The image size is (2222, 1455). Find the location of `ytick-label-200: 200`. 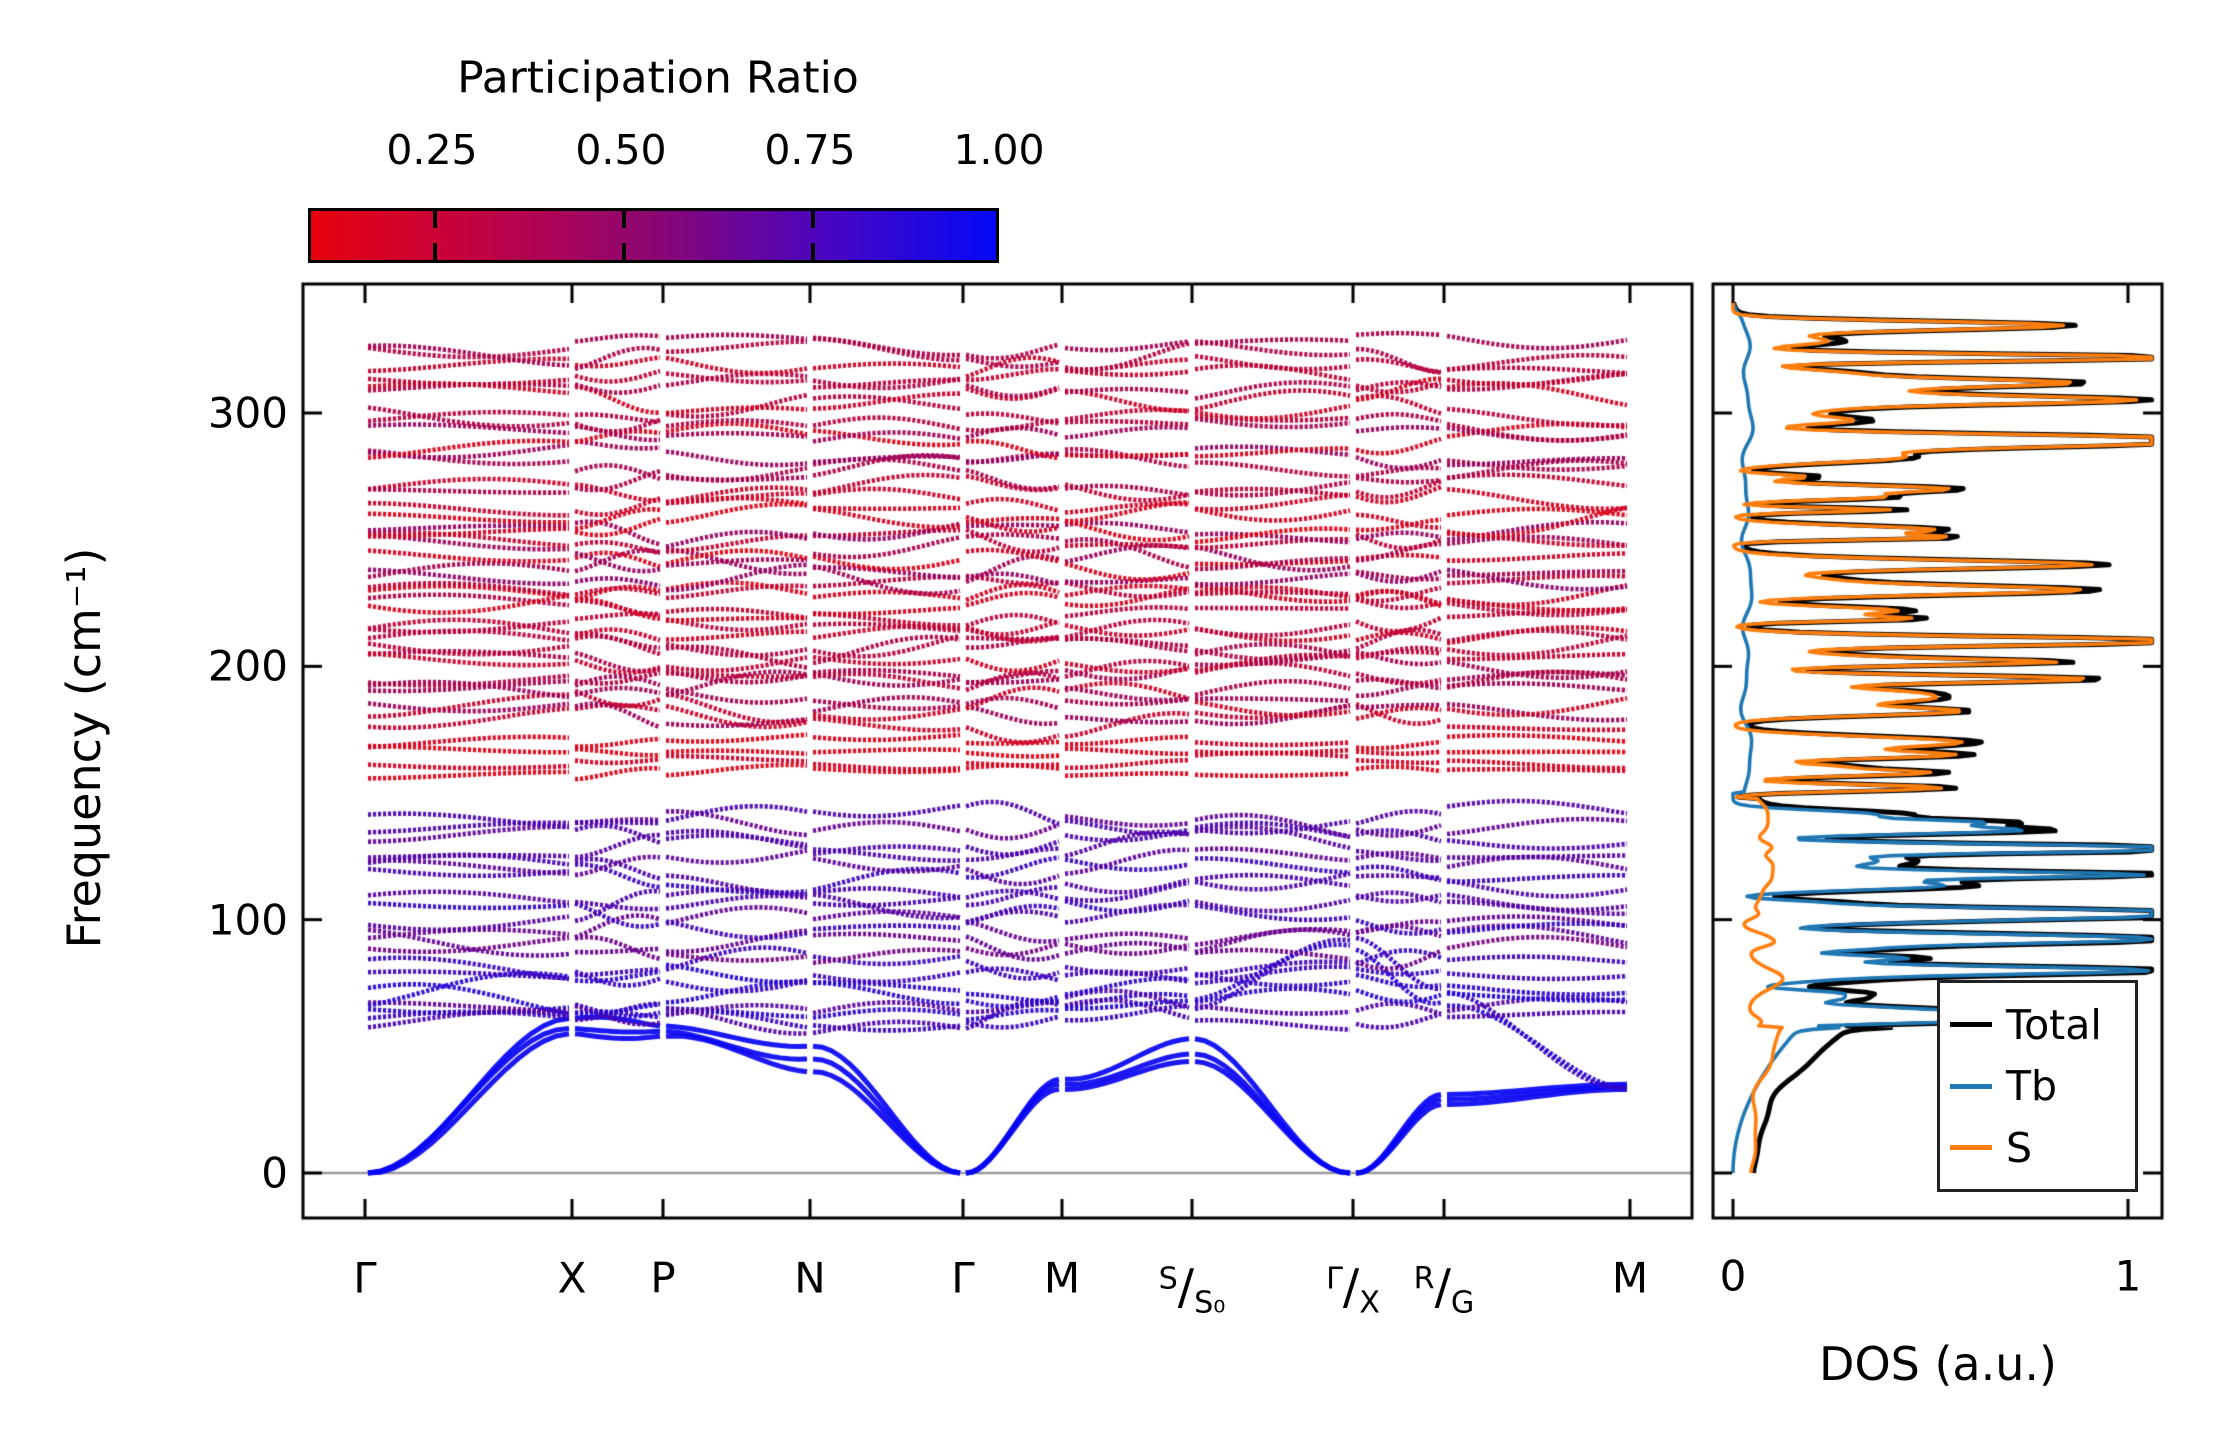

ytick-label-200: 200 is located at coordinates (247, 666).